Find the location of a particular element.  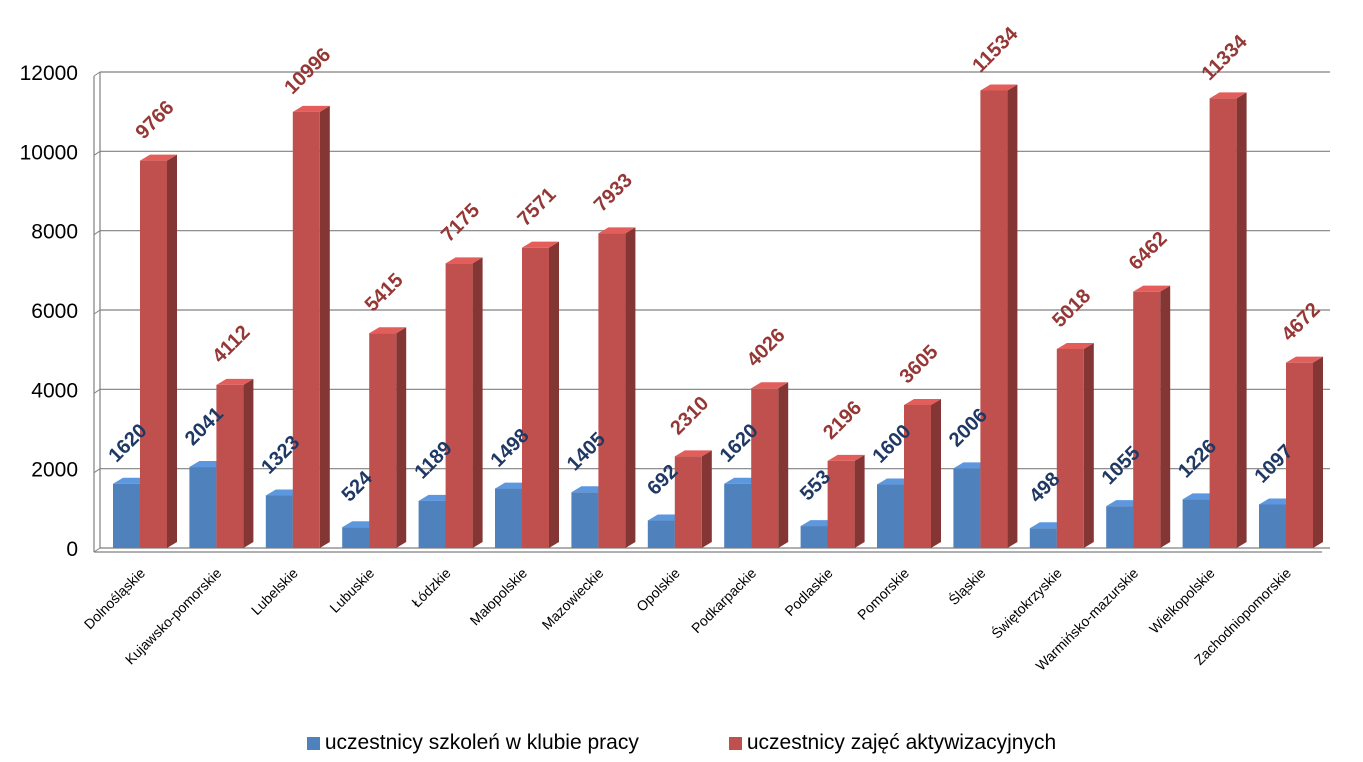

x-category-label: Świętokrzyskie is located at coordinates (1026, 603).